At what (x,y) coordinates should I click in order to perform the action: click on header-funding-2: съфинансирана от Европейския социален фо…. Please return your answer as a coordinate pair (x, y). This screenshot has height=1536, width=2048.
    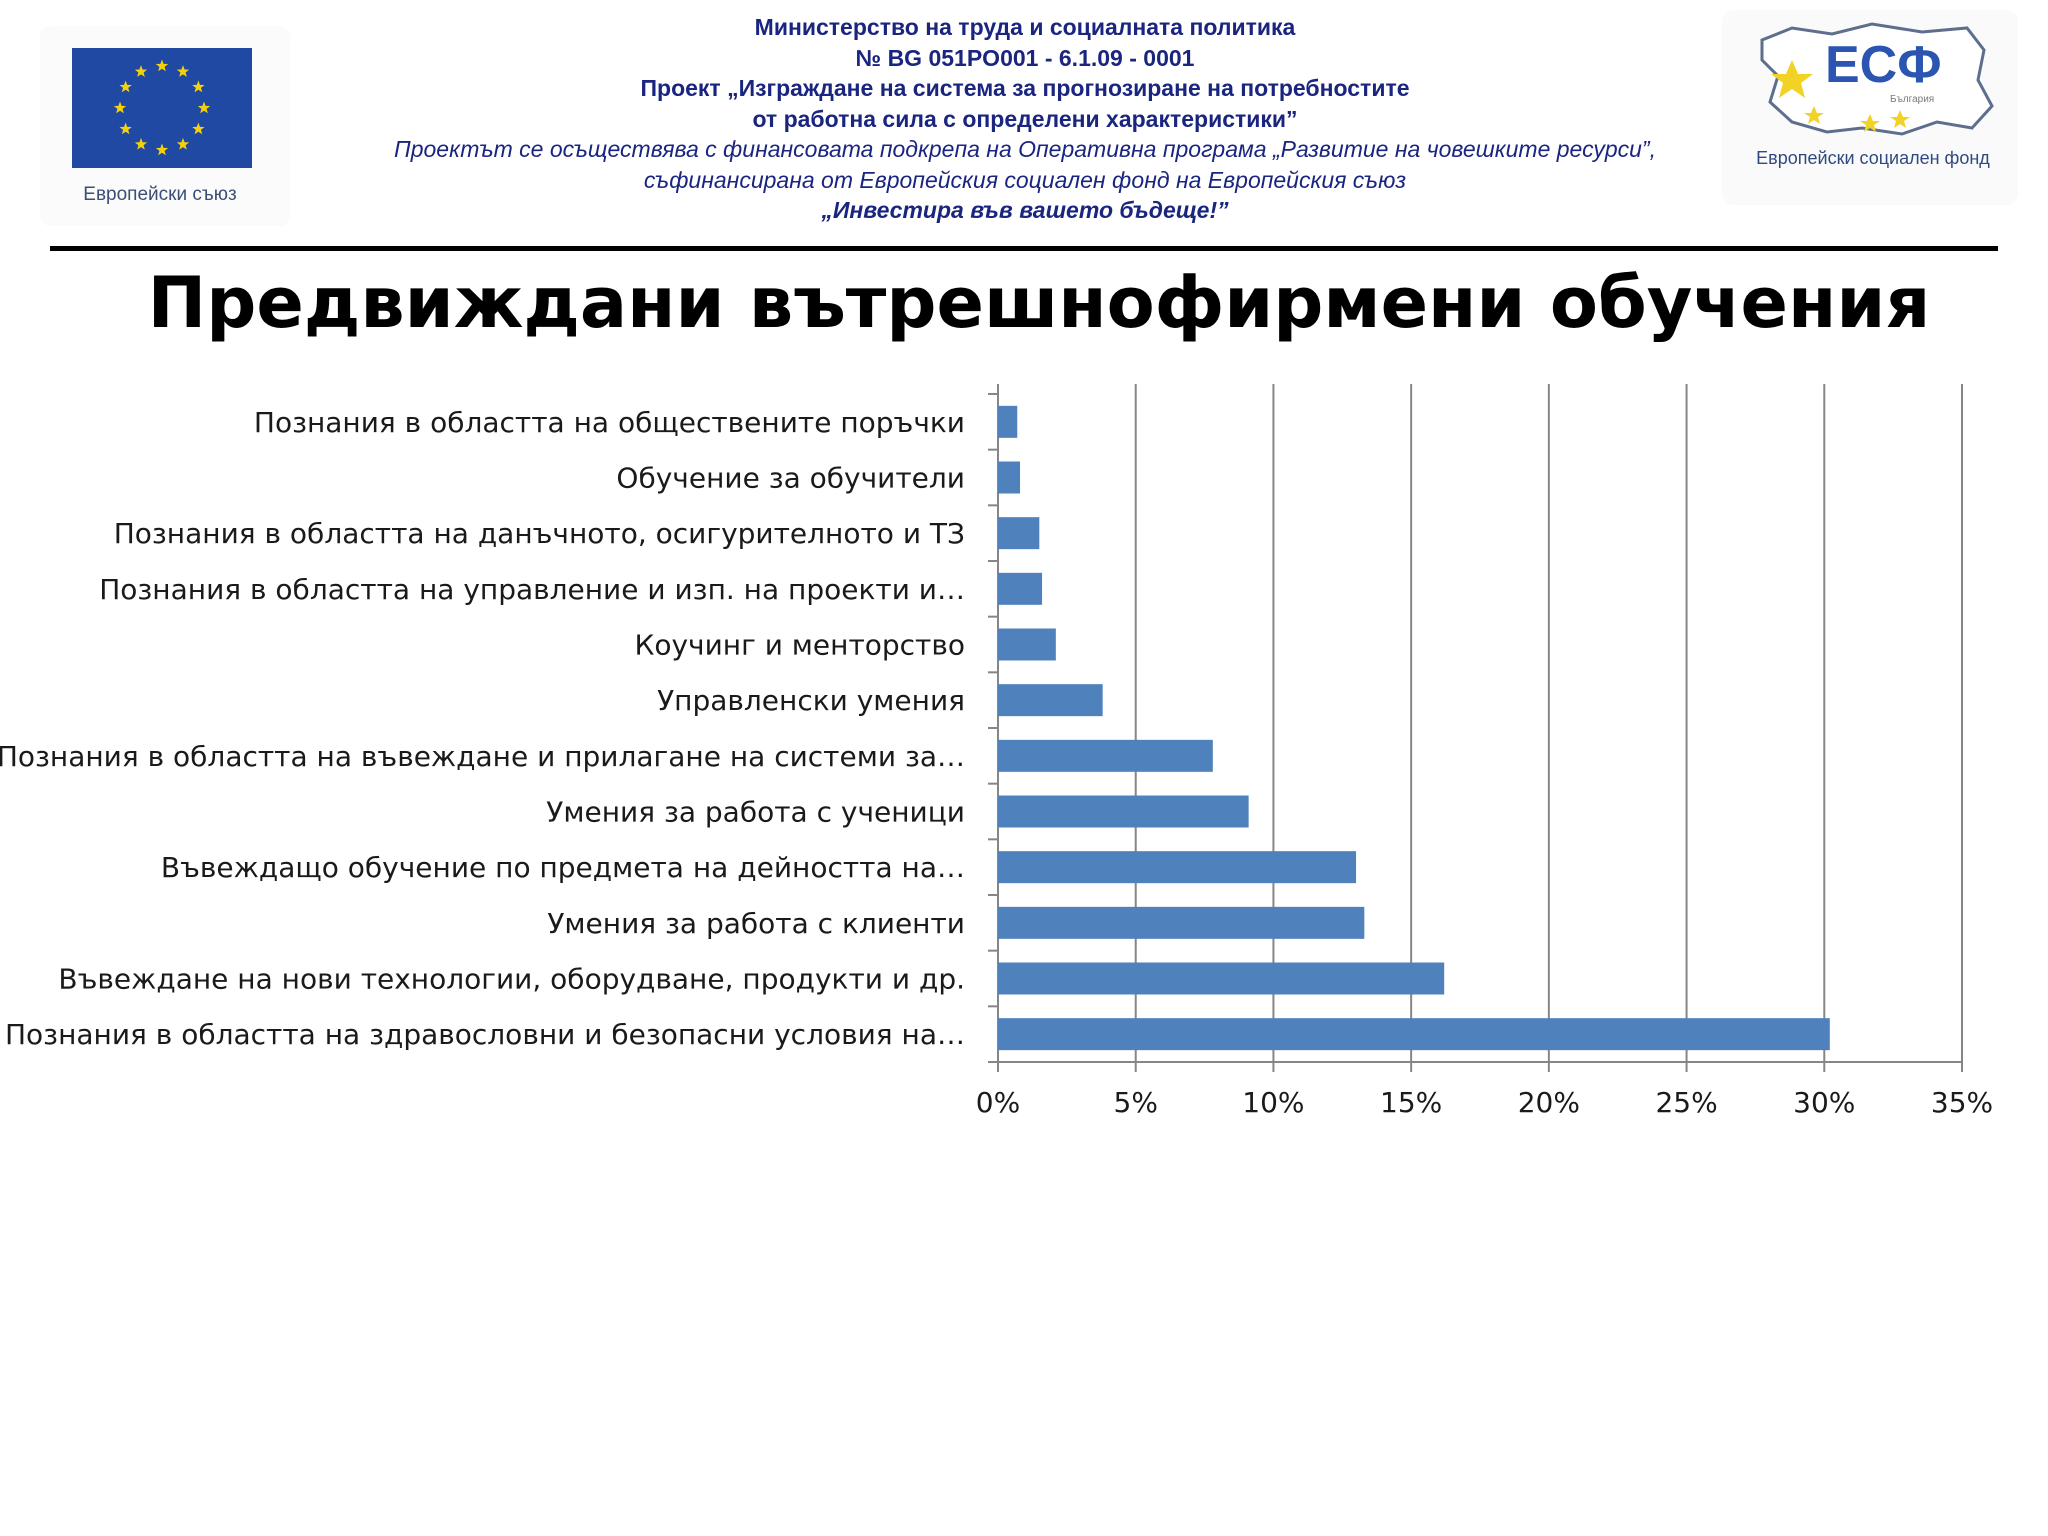
    Looking at the image, I should click on (1025, 179).